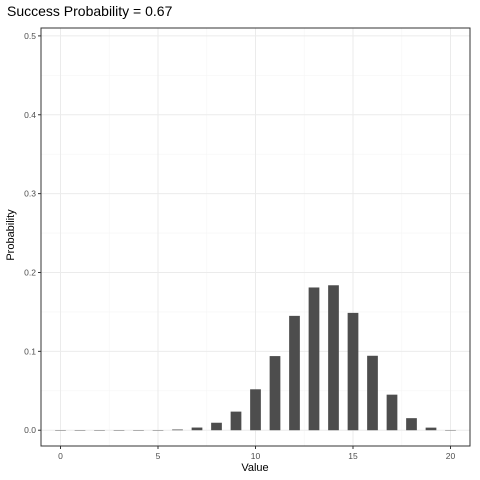 This screenshot has width=480, height=480. Describe the element at coordinates (30, 351) in the screenshot. I see `y-tick-label: 0.1` at that location.